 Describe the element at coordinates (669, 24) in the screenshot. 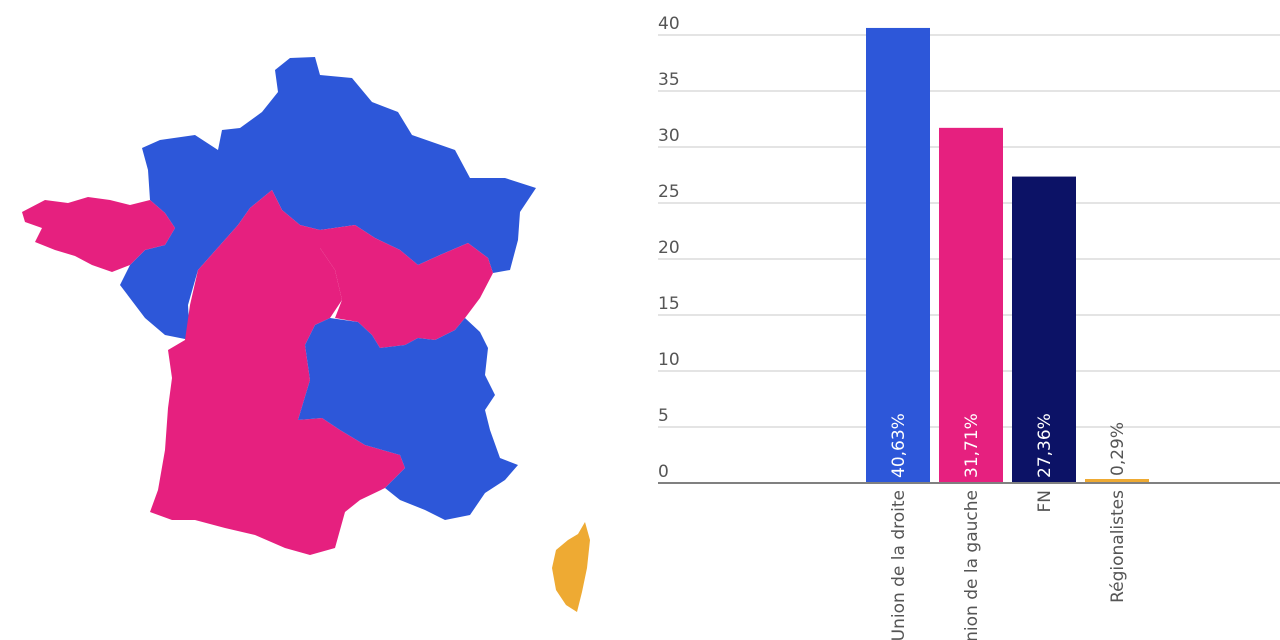

I see `y-tick-label: 40` at that location.